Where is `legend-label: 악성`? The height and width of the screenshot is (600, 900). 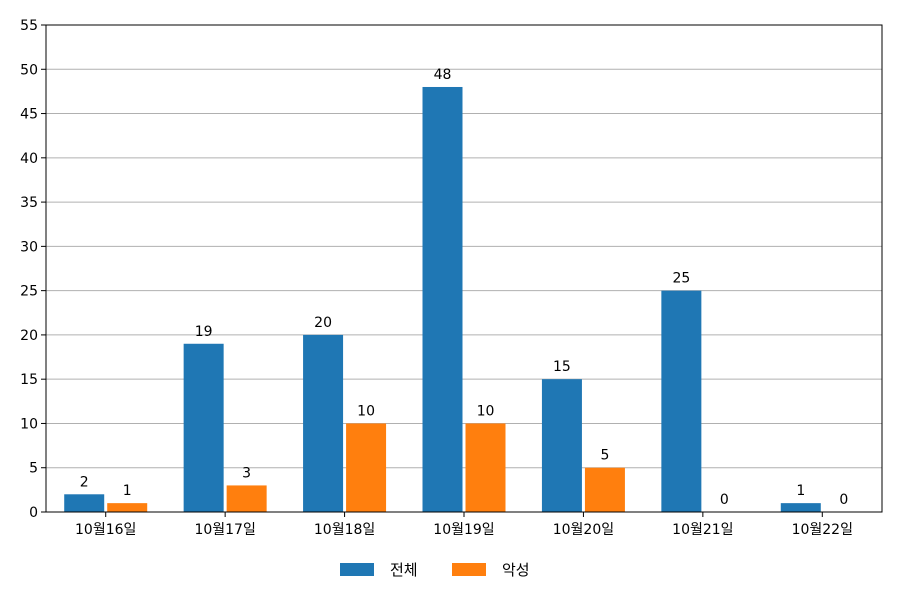
legend-label: 악성 is located at coordinates (516, 570).